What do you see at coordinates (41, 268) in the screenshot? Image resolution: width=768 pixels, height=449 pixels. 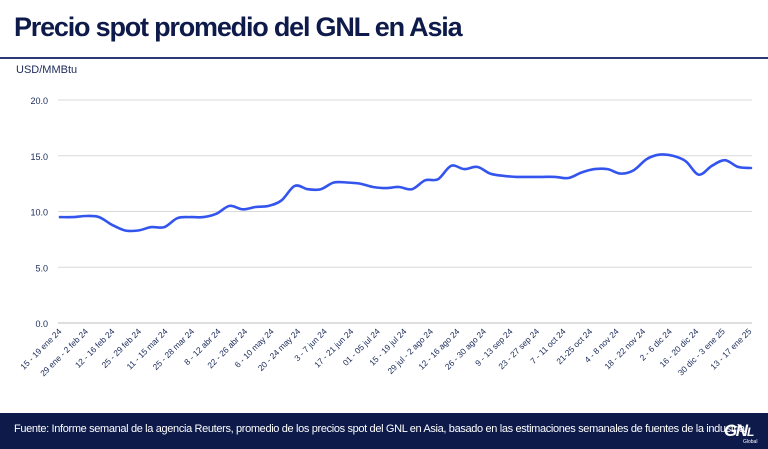 I see `y-tick-label: 5.0` at bounding box center [41, 268].